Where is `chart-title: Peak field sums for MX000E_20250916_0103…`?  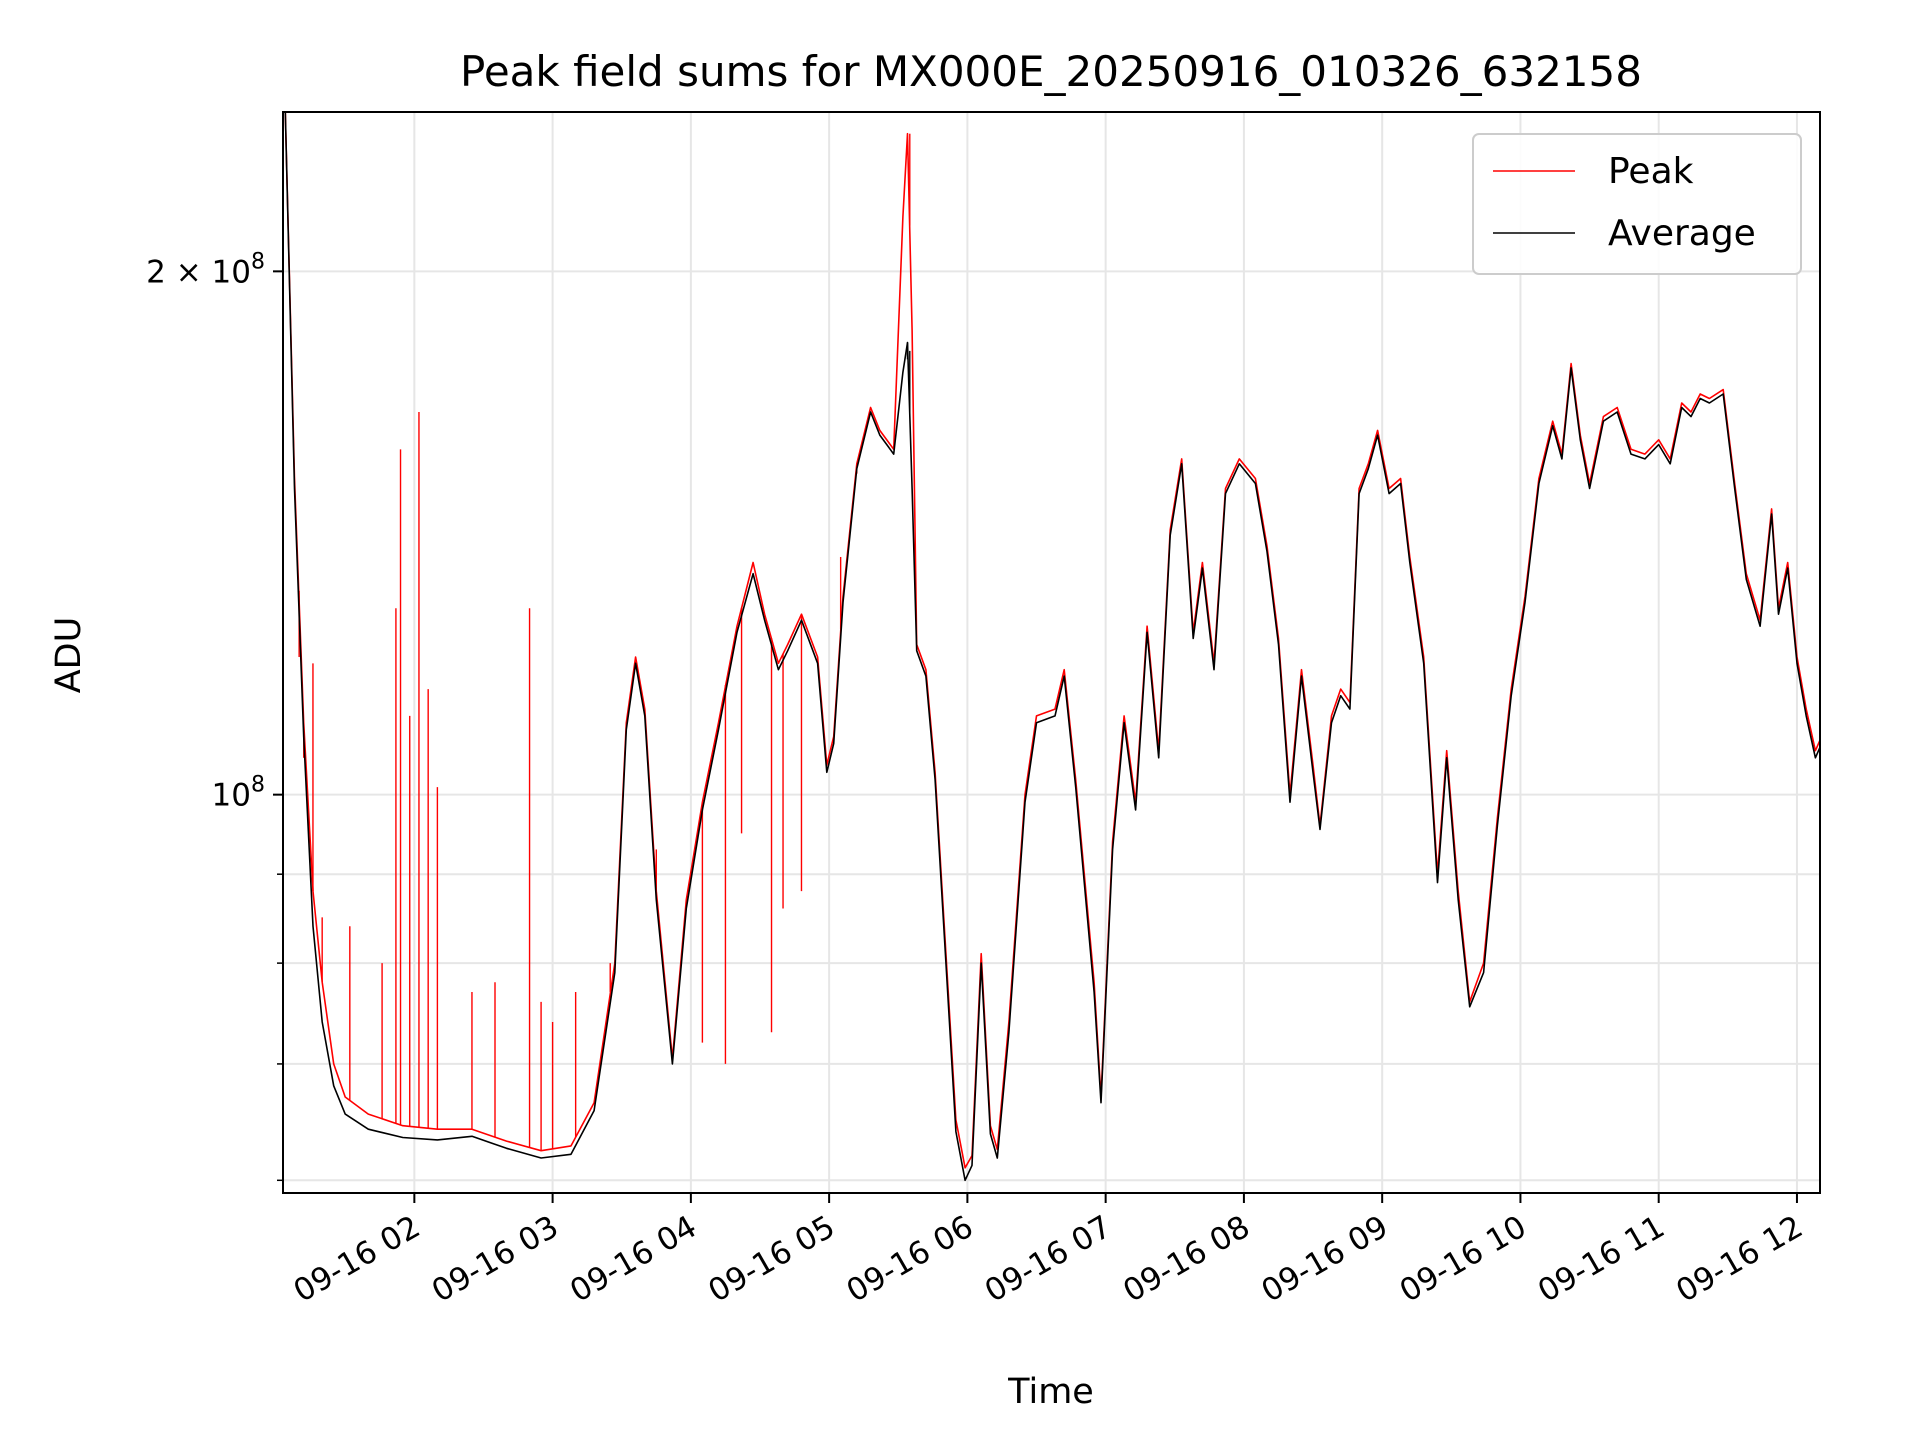
chart-title: Peak field sums for MX000E_20250916_0103… is located at coordinates (1051, 71).